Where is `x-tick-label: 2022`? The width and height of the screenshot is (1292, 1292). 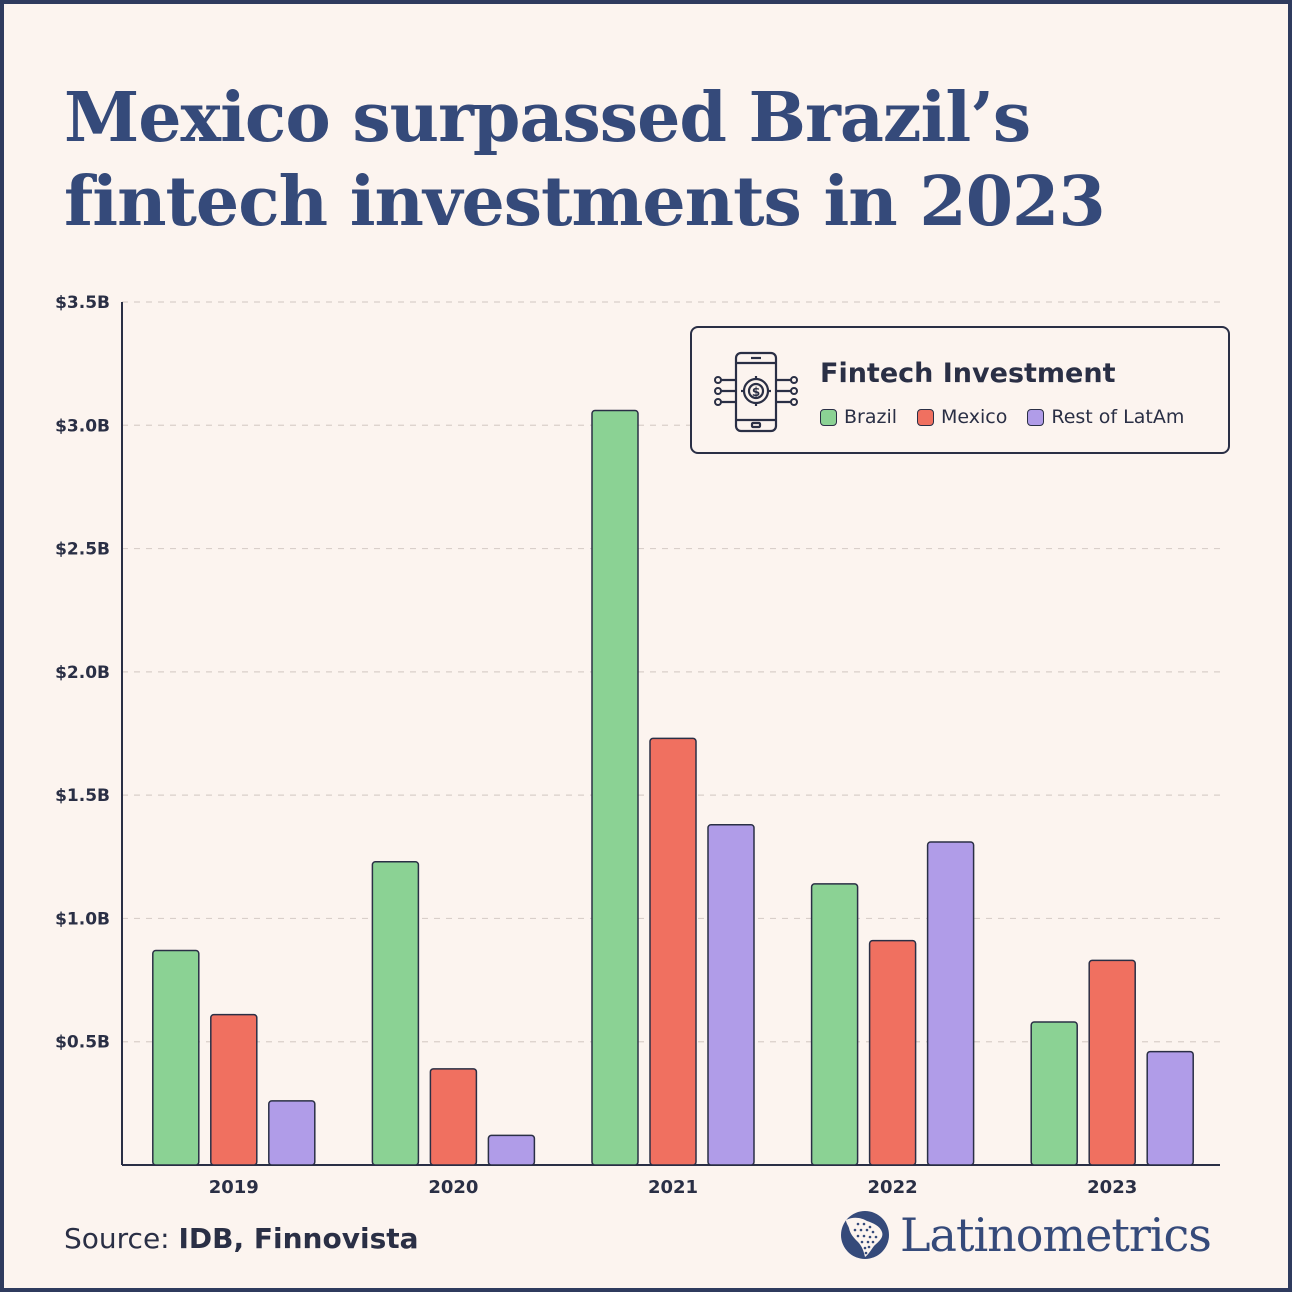
x-tick-label: 2022 is located at coordinates (893, 1187).